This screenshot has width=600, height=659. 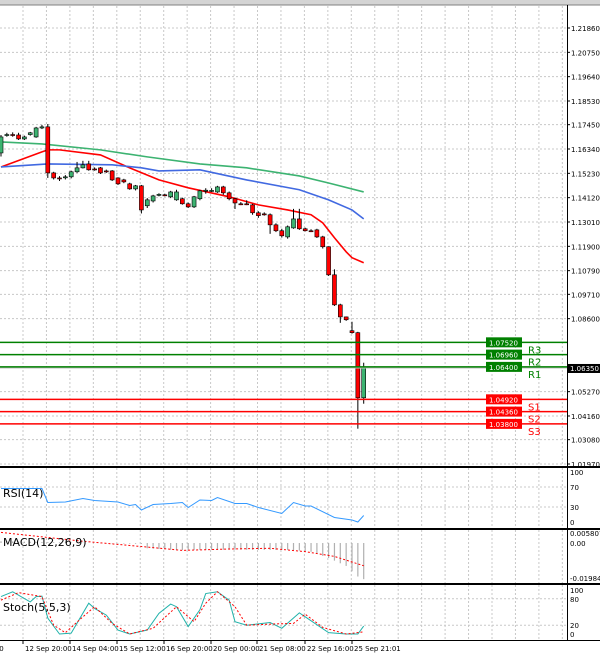 I want to click on stoch-tick-label: 0, so click(x=572, y=635).